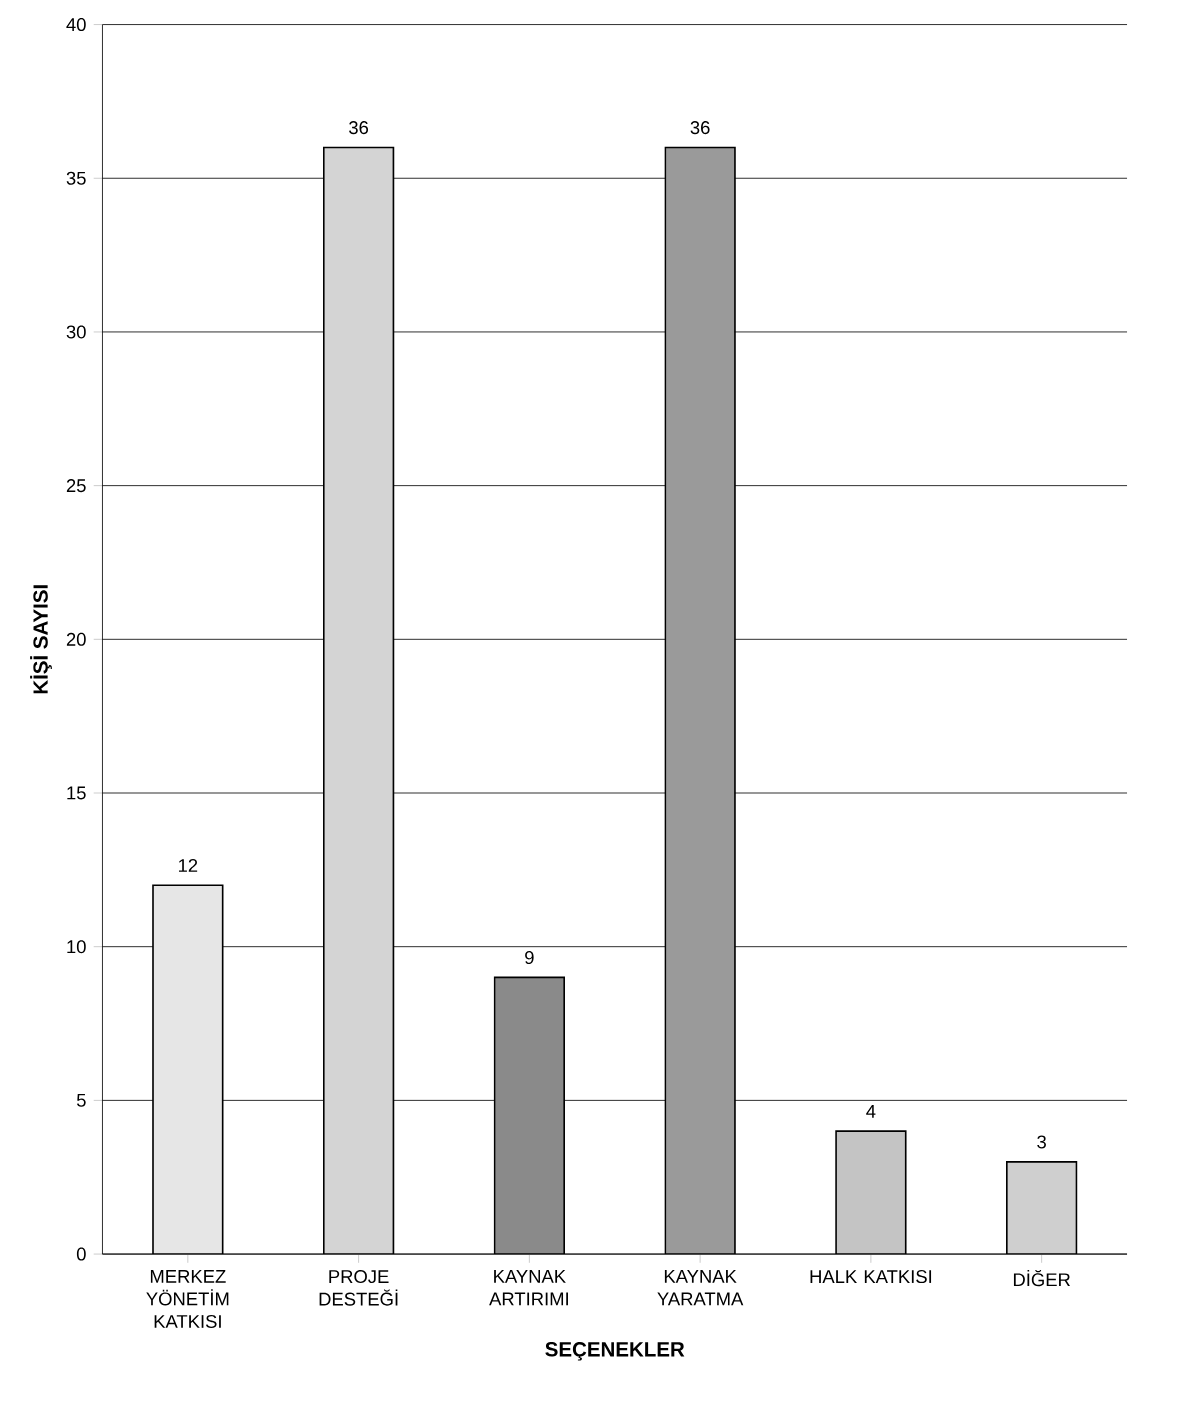 The image size is (1178, 1418). What do you see at coordinates (76, 793) in the screenshot?
I see `y-tick-label: 15` at bounding box center [76, 793].